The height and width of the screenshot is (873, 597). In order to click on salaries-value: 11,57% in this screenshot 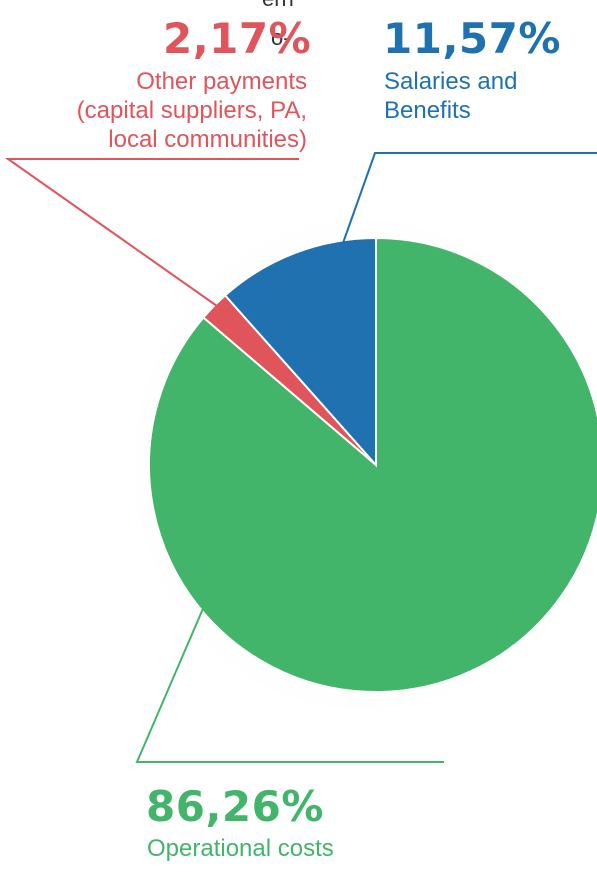, I will do `click(472, 38)`.